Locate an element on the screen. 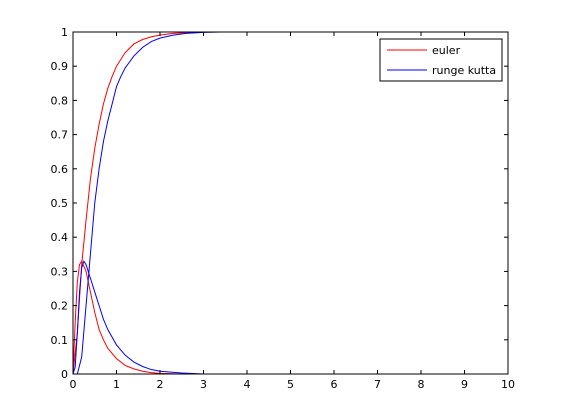 This screenshot has height=420, width=561. y-tick-label: 0.8 is located at coordinates (60, 100).